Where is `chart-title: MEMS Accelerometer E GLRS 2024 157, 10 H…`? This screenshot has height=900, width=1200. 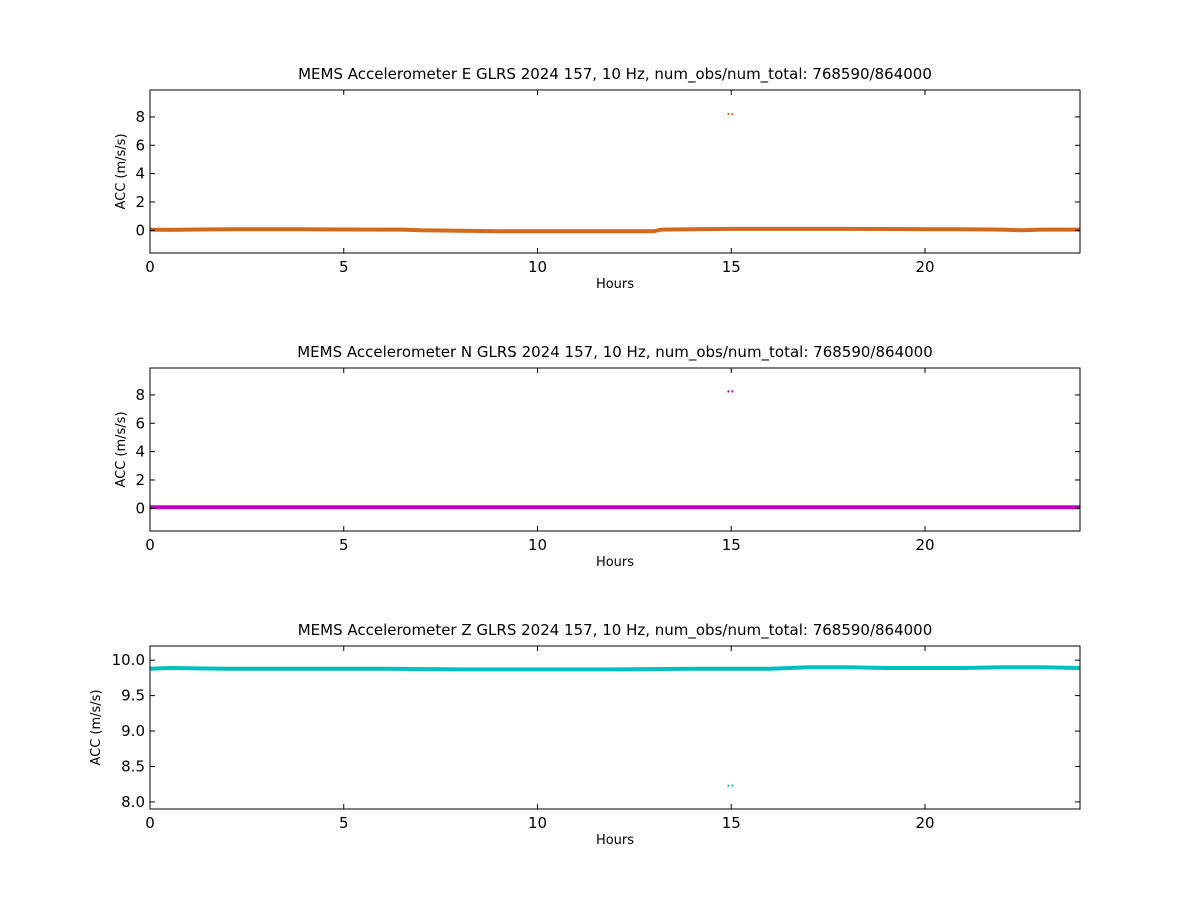
chart-title: MEMS Accelerometer E GLRS 2024 157, 10 H… is located at coordinates (615, 74).